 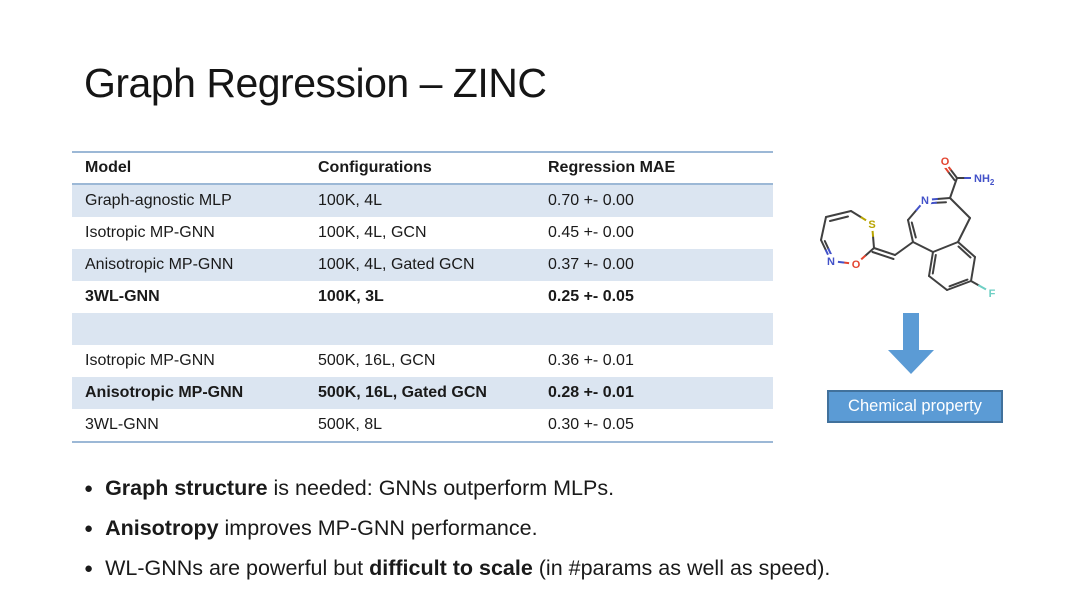 I want to click on table-cell: 100K, 4L, so click(x=350, y=200).